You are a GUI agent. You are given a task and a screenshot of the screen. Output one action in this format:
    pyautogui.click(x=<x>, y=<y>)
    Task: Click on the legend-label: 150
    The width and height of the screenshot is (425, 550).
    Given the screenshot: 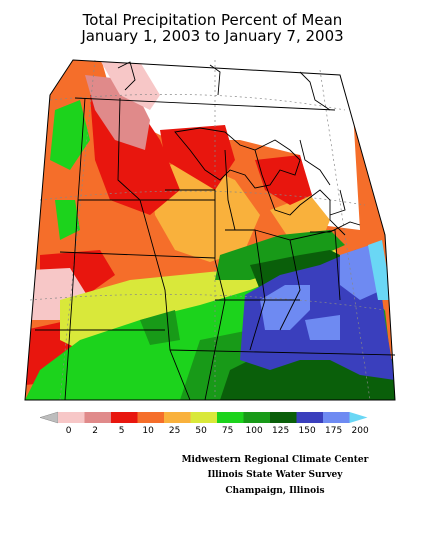 What is the action you would take?
    pyautogui.click(x=307, y=431)
    